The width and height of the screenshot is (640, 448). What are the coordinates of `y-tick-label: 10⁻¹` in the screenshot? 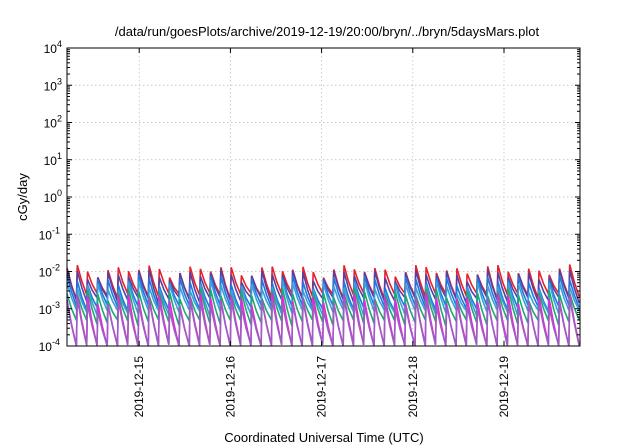 It's located at (49, 233).